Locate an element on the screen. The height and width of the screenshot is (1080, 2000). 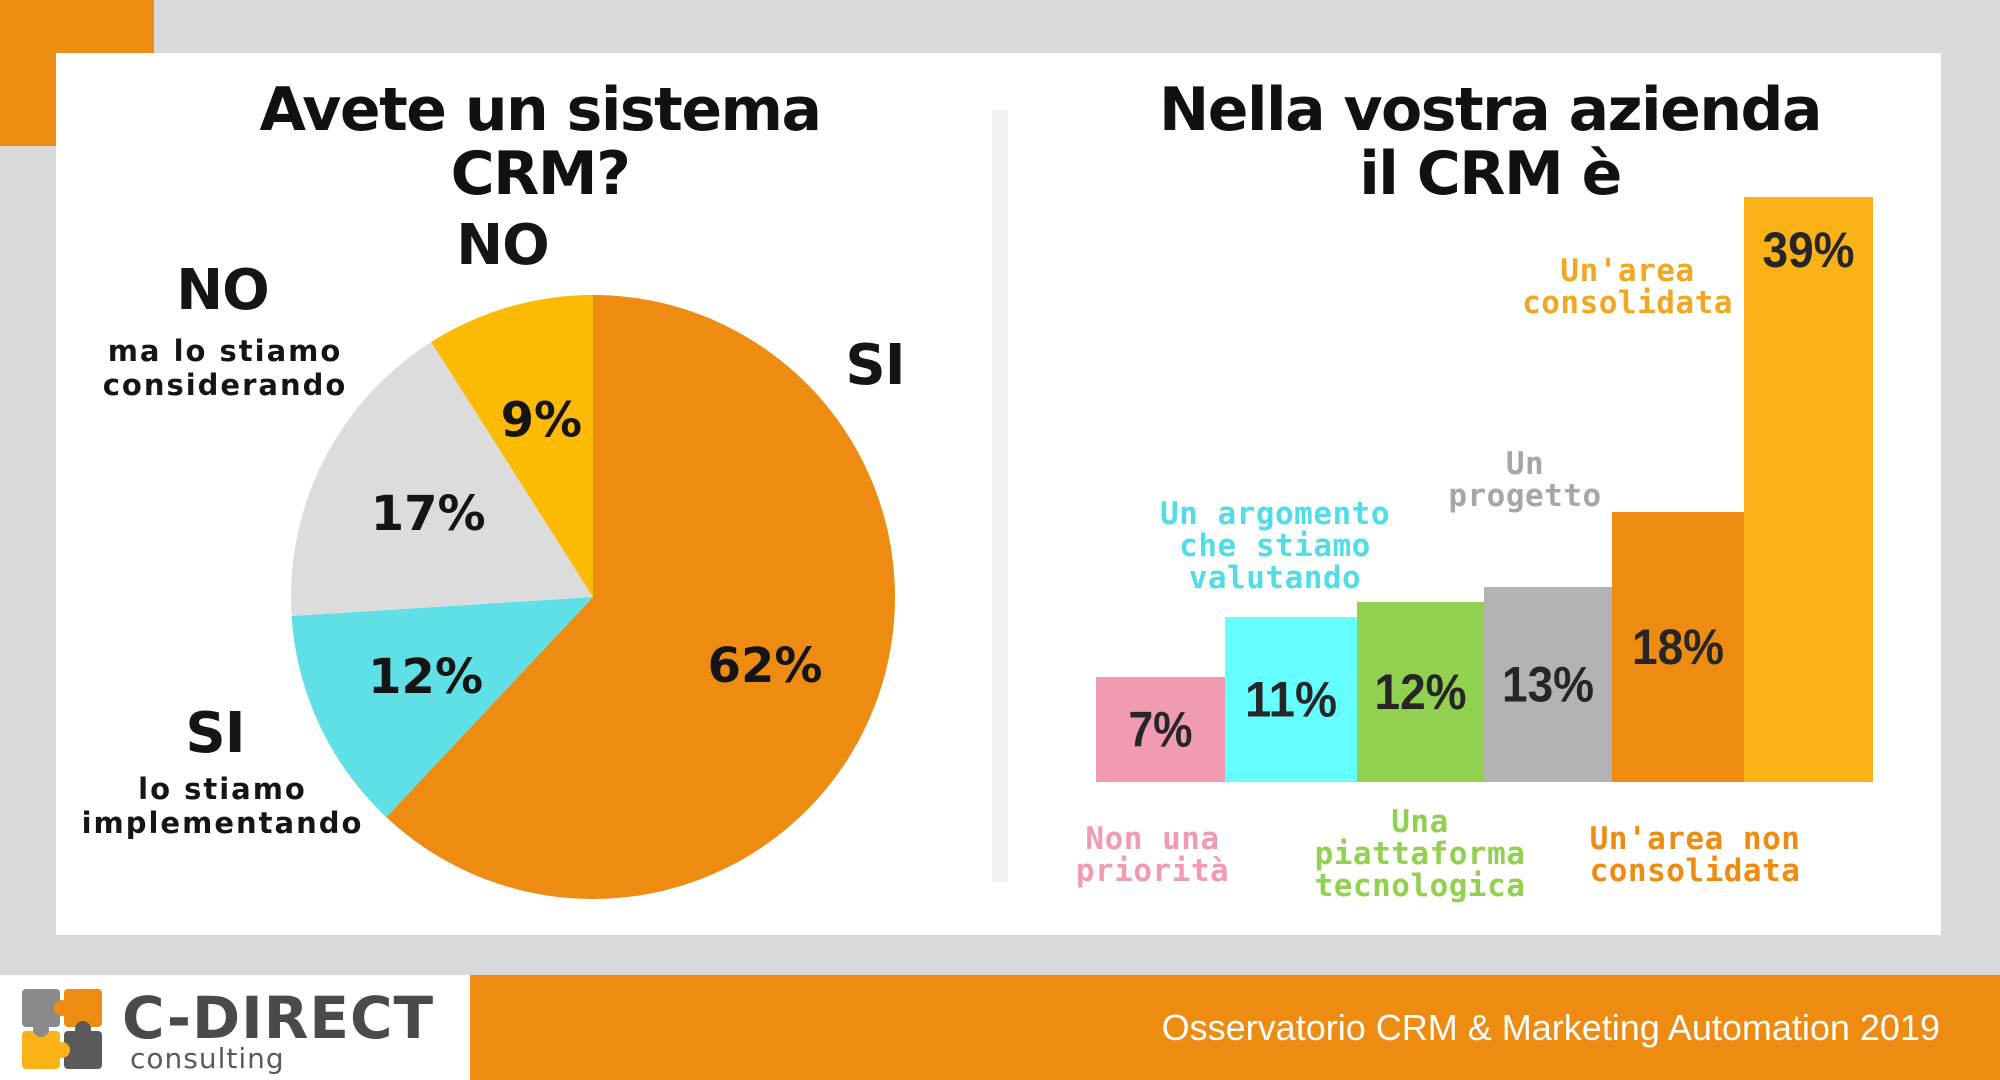
bar-category-label: Un argomento che stiamo valutando is located at coordinates (1275, 546).